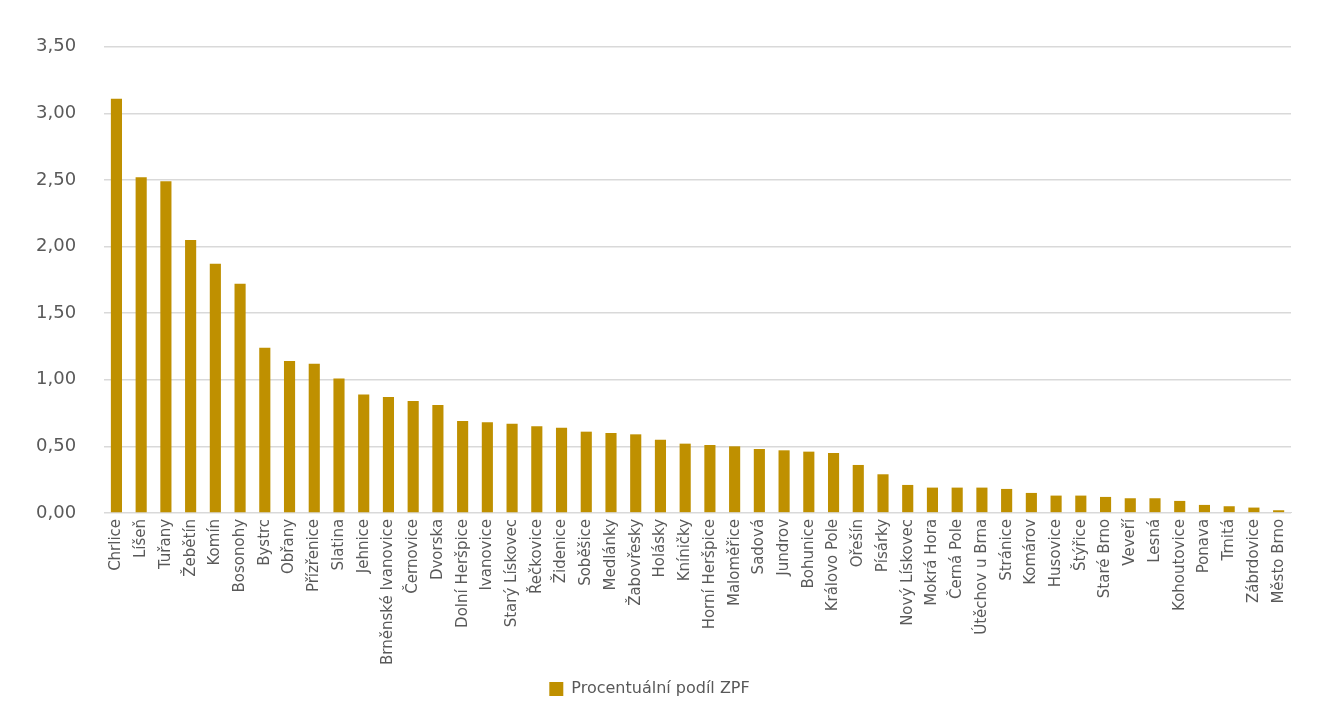 The image size is (1319, 715). Describe the element at coordinates (313, 555) in the screenshot. I see `x-tick-label: Přízřenice` at that location.